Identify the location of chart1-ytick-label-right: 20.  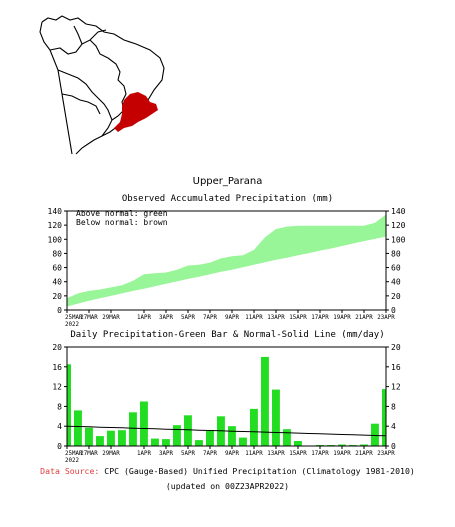
(396, 296).